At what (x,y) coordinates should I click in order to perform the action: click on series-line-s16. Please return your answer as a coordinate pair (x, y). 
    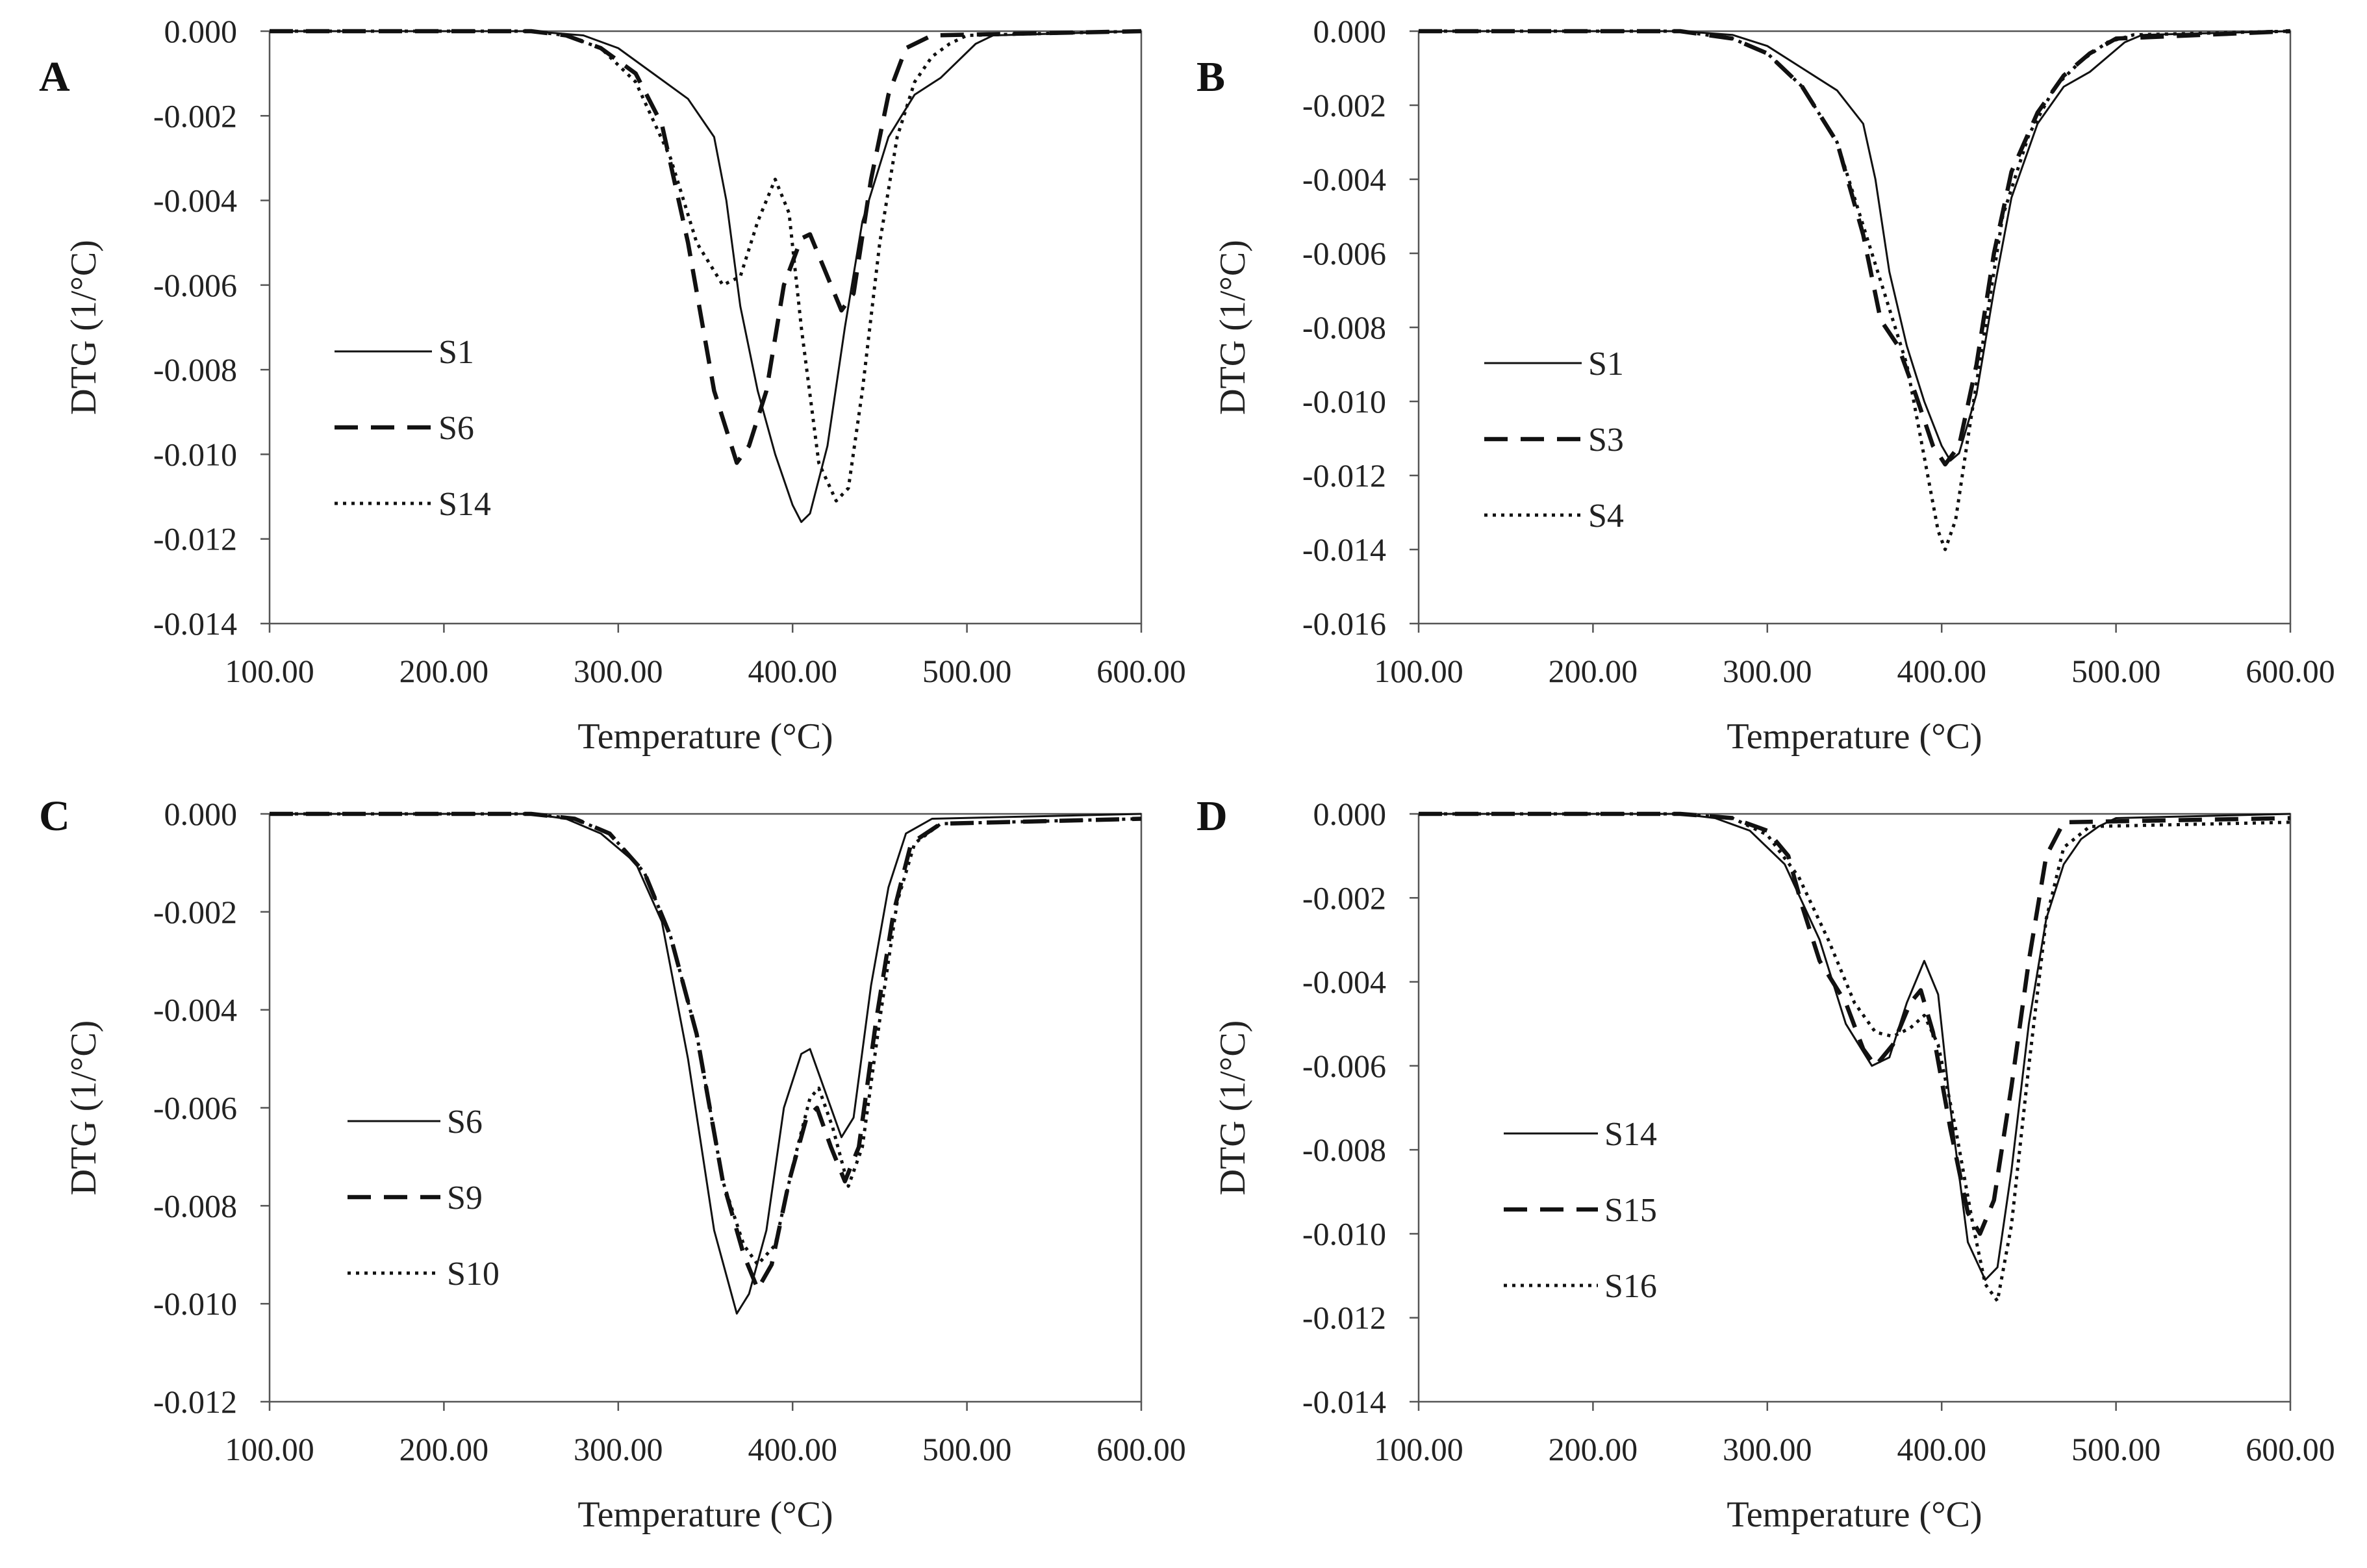
    Looking at the image, I should click on (1854, 1057).